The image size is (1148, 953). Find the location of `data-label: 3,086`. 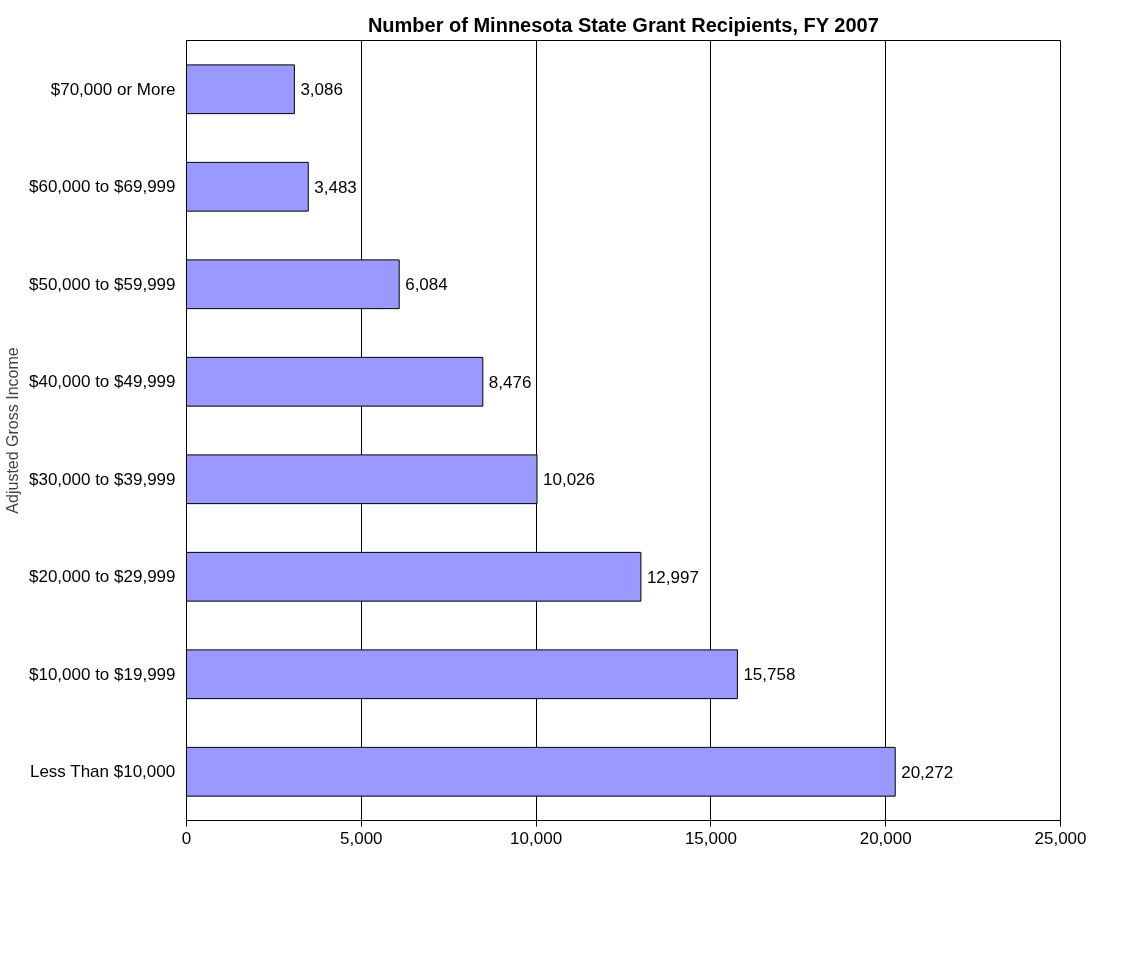

data-label: 3,086 is located at coordinates (321, 90).